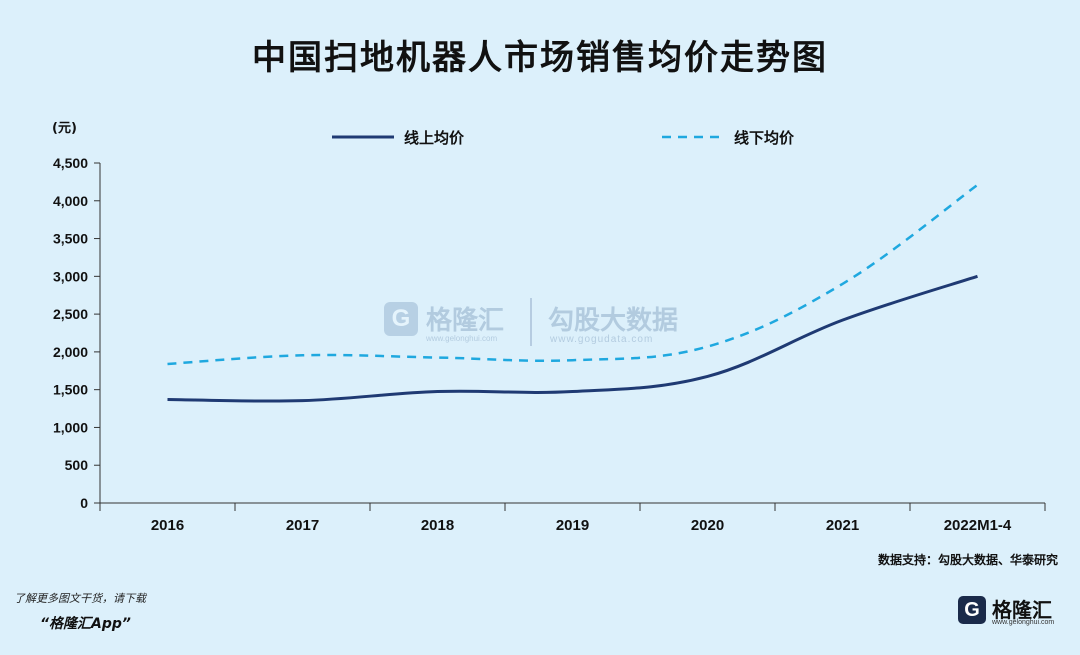 The image size is (1080, 655). I want to click on y-tick-label: 0, so click(84, 503).